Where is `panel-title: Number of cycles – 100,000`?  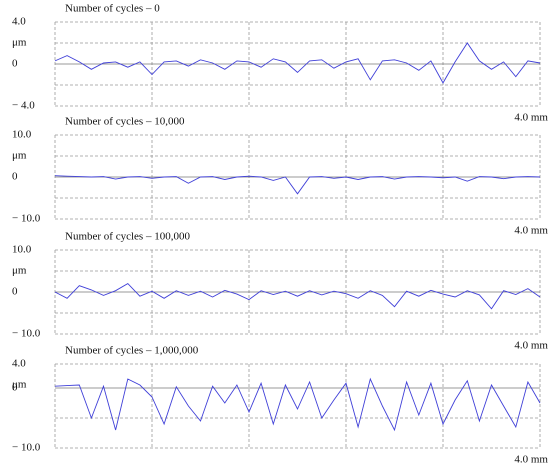 panel-title: Number of cycles – 100,000 is located at coordinates (127, 237).